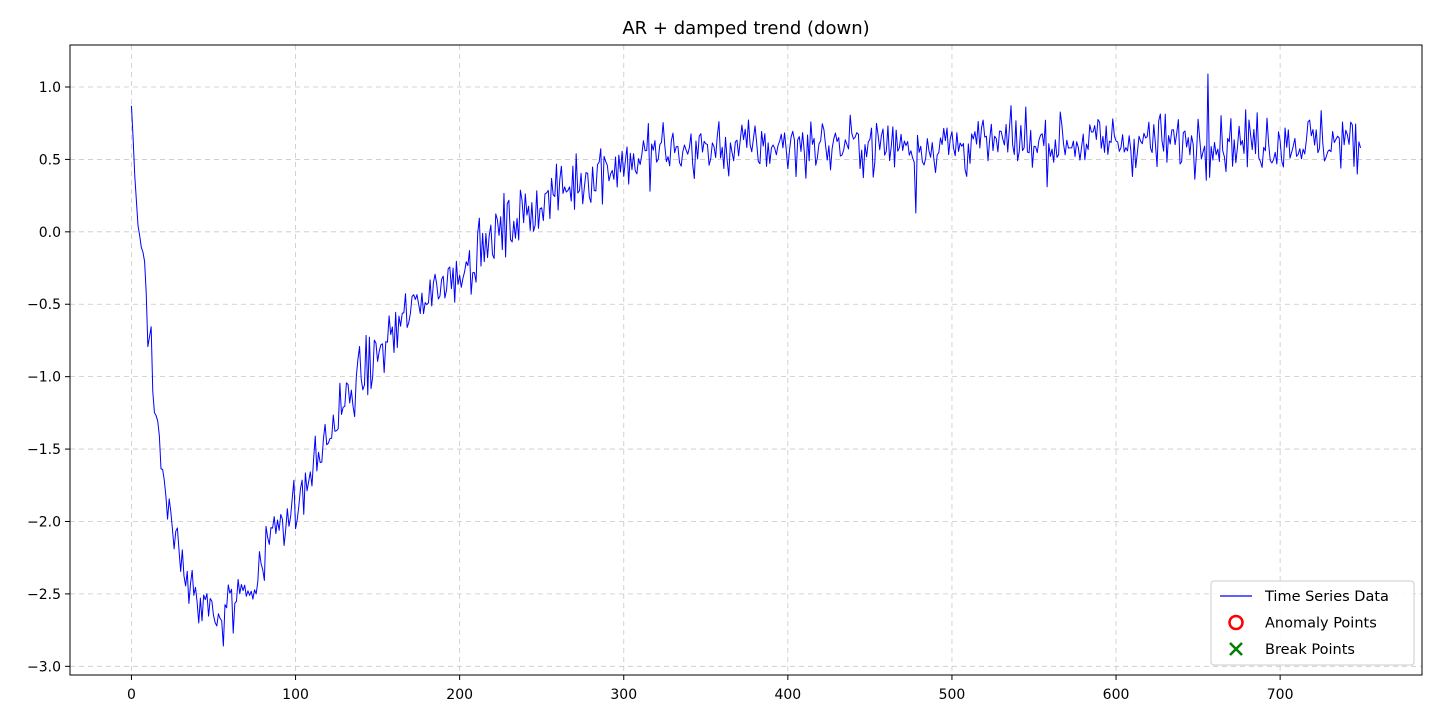 The height and width of the screenshot is (720, 1440). I want to click on legend-x-swatch, so click(1236, 649).